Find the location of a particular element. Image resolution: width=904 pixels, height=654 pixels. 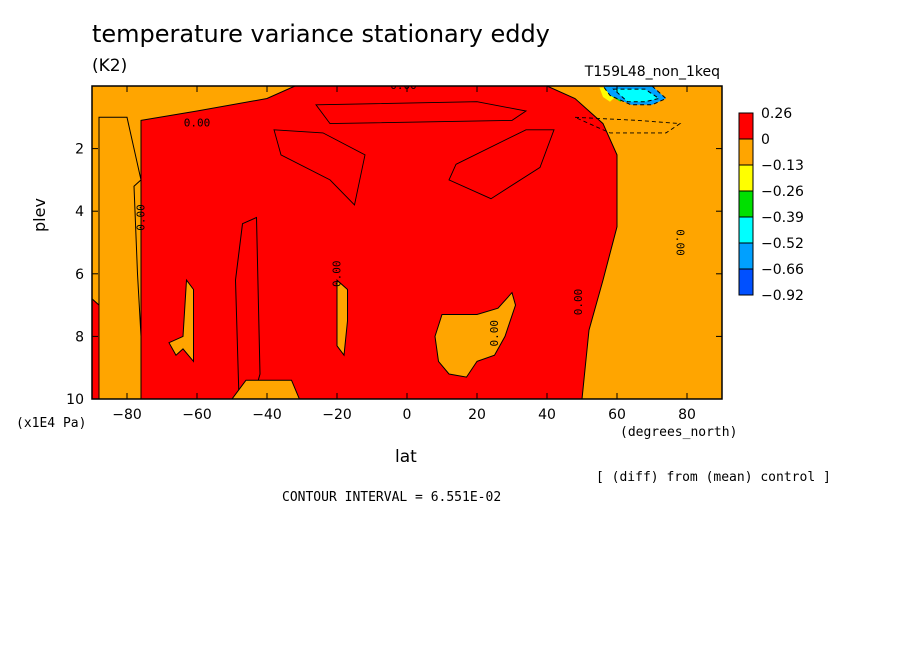

colorbar-label: −0.39 is located at coordinates (782, 218).